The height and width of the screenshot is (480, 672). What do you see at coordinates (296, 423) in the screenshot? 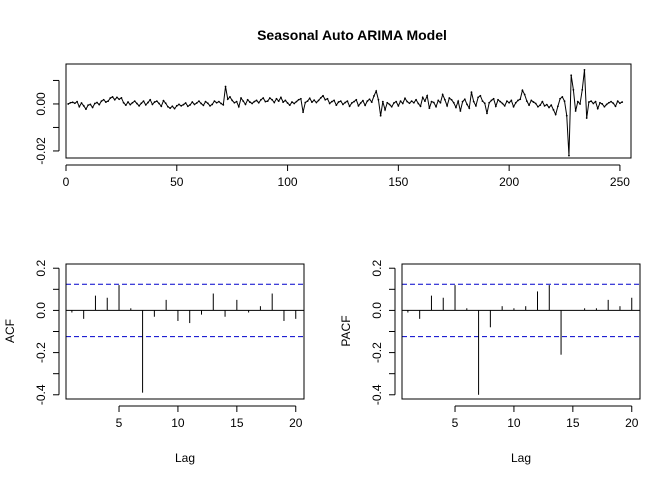
I see `acf-x-tick-label: 20` at bounding box center [296, 423].